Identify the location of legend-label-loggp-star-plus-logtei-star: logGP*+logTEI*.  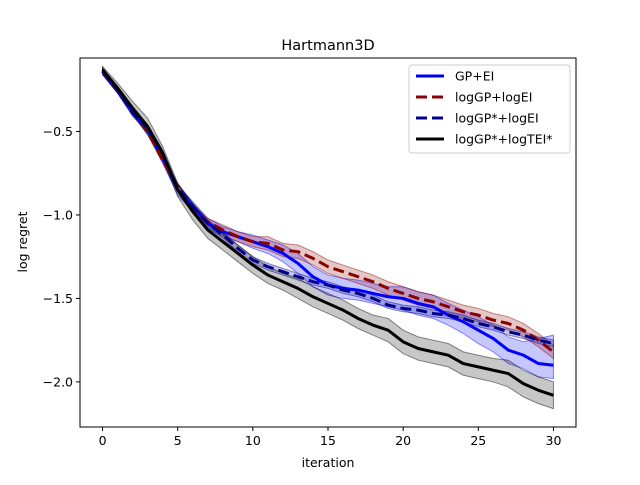
(504, 139).